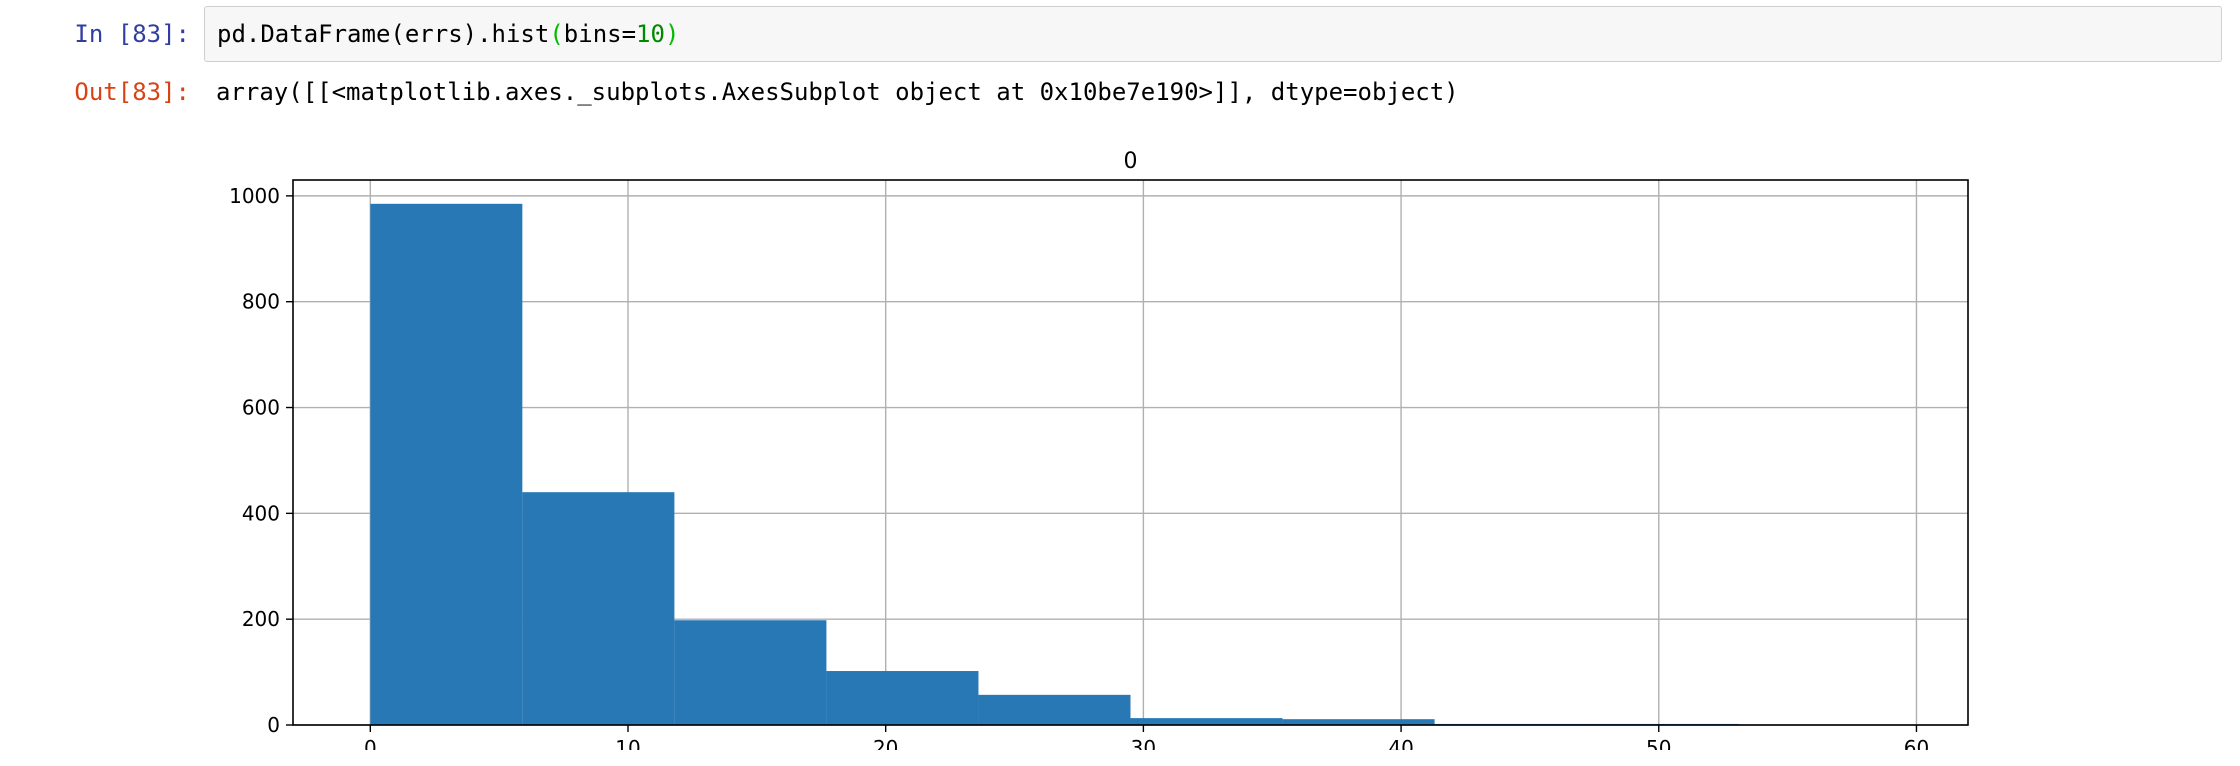 The height and width of the screenshot is (766, 2240). What do you see at coordinates (261, 408) in the screenshot?
I see `y-tick-label: 600` at bounding box center [261, 408].